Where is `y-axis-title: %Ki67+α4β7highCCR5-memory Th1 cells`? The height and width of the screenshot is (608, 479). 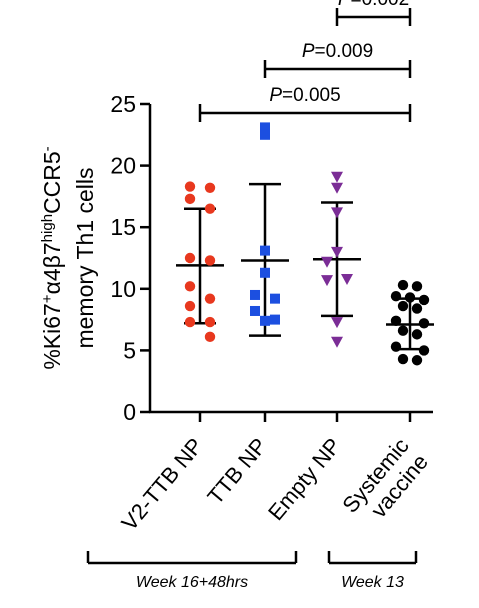
y-axis-title: %Ki67+α4β7highCCR5-memory Th1 cells is located at coordinates (69, 257).